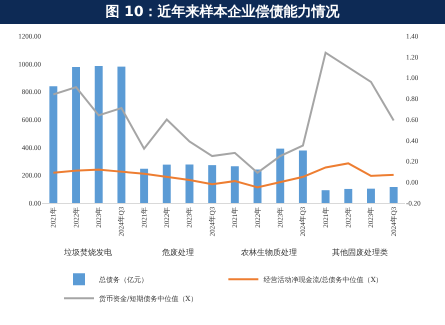  Describe the element at coordinates (87, 252) in the screenshot. I see `text: 垃圾焚烧发电` at that location.